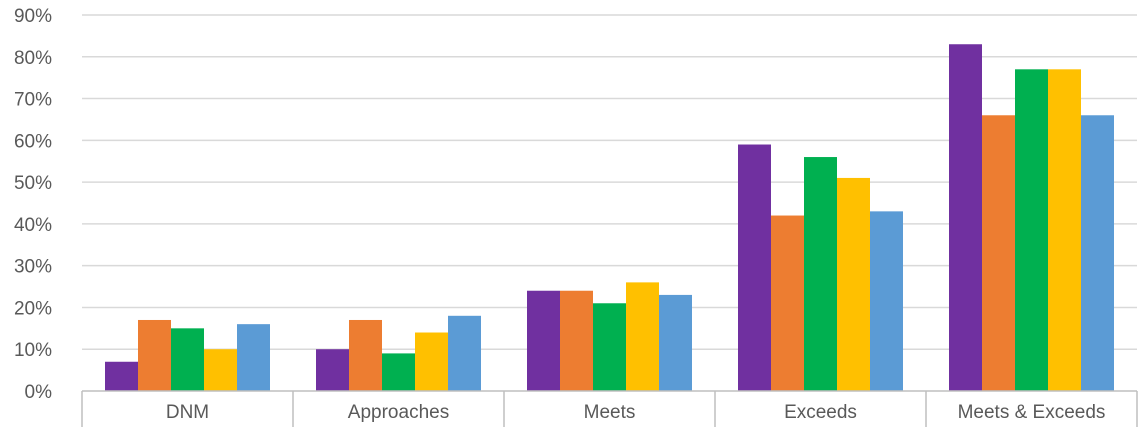 This screenshot has width=1142, height=427. What do you see at coordinates (187, 412) in the screenshot?
I see `x-category-label: DNM` at bounding box center [187, 412].